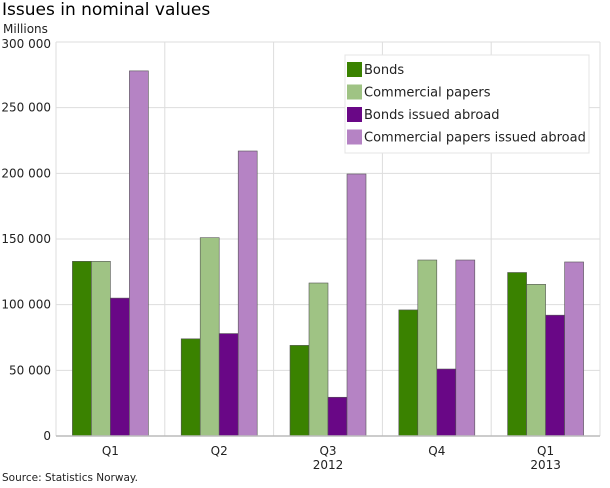 This screenshot has width=610, height=488. What do you see at coordinates (436, 451) in the screenshot?
I see `x-tick-label: Q4` at bounding box center [436, 451].